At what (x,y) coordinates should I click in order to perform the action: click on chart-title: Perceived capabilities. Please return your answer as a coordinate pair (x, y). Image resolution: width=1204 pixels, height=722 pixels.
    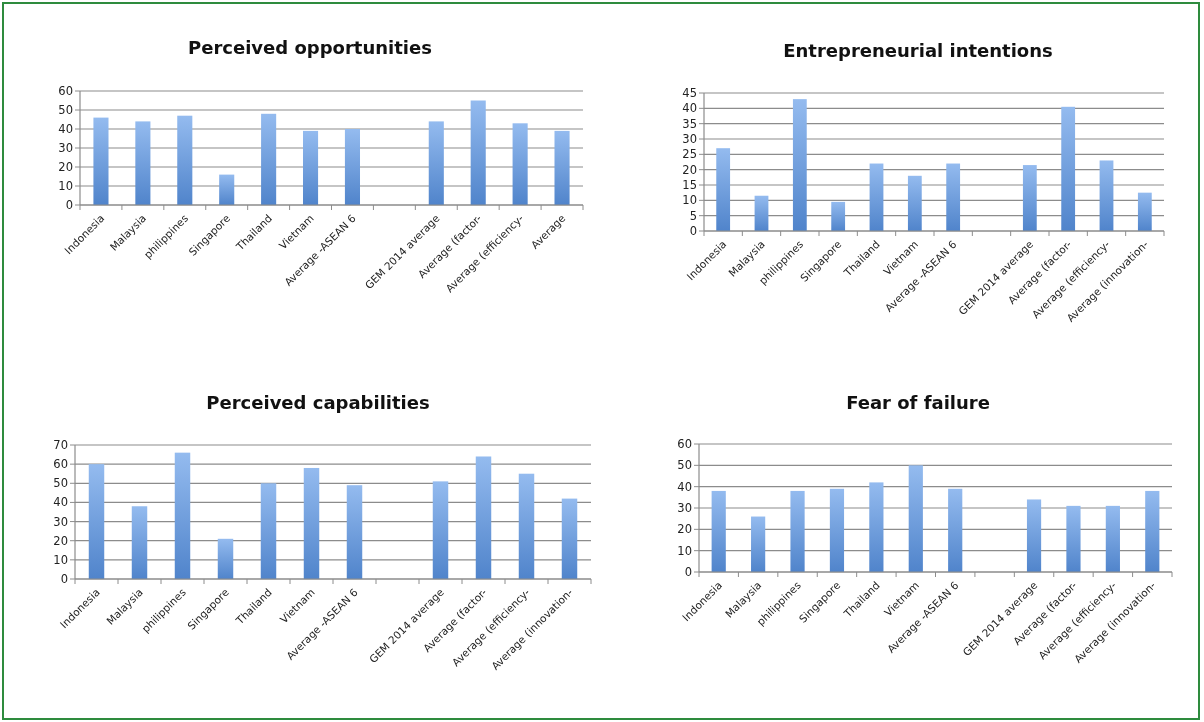
    Looking at the image, I should click on (318, 402).